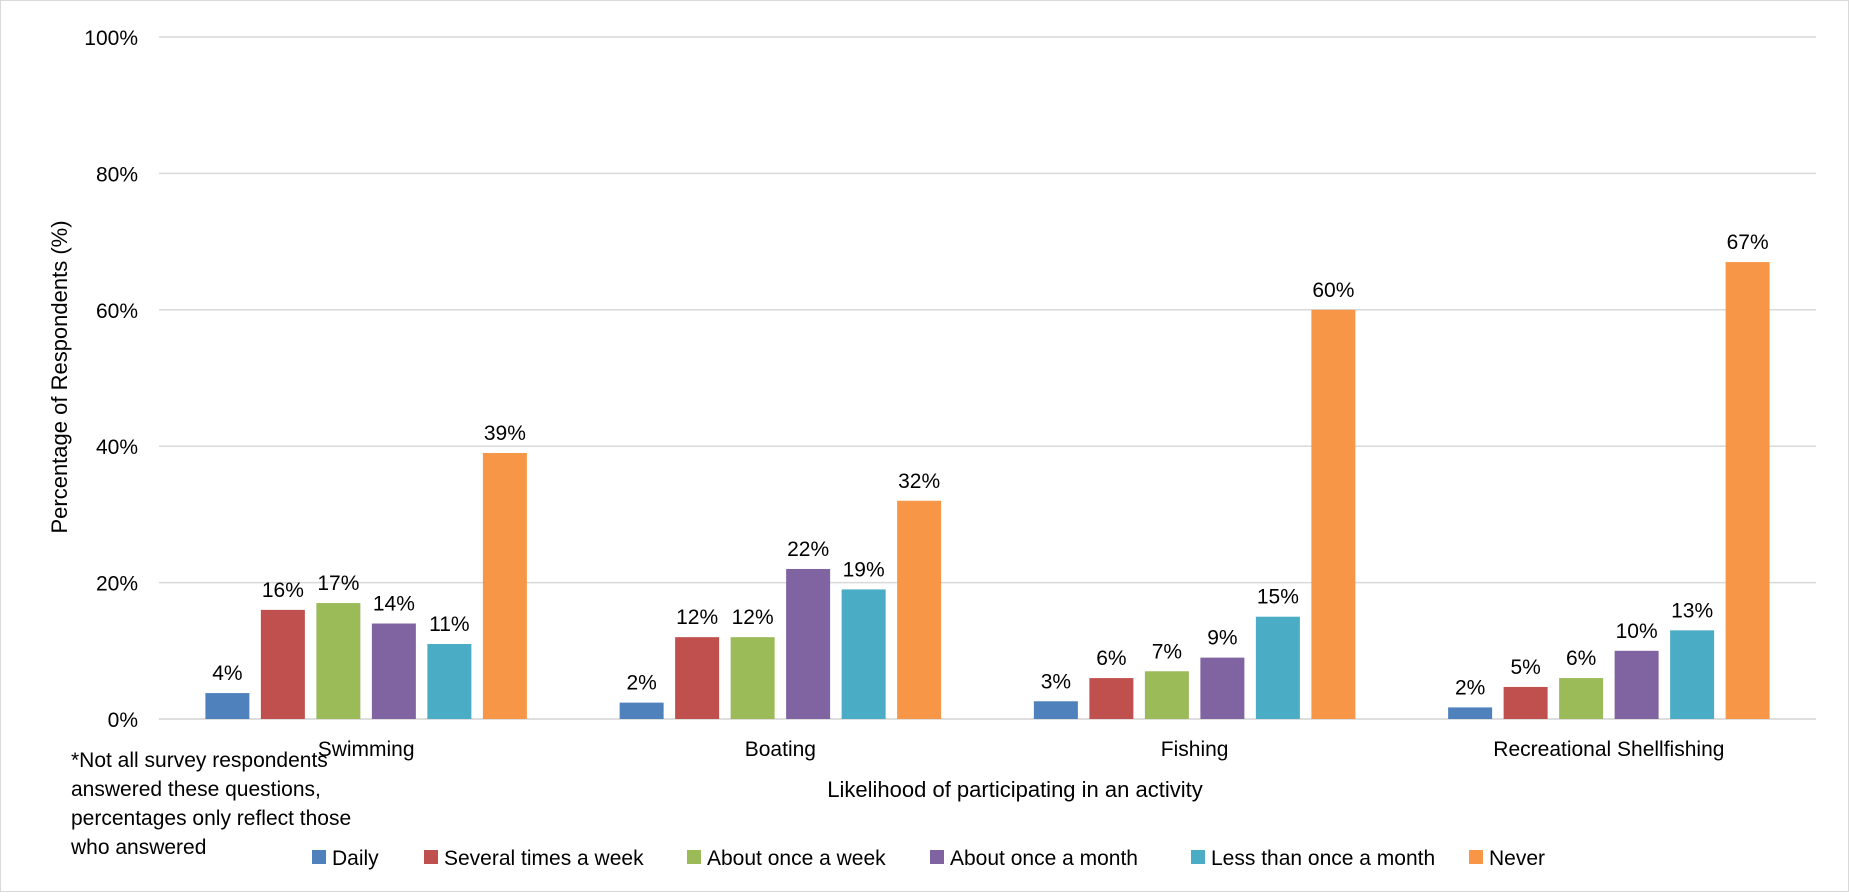  I want to click on y-tick-label: 20%, so click(117, 584).